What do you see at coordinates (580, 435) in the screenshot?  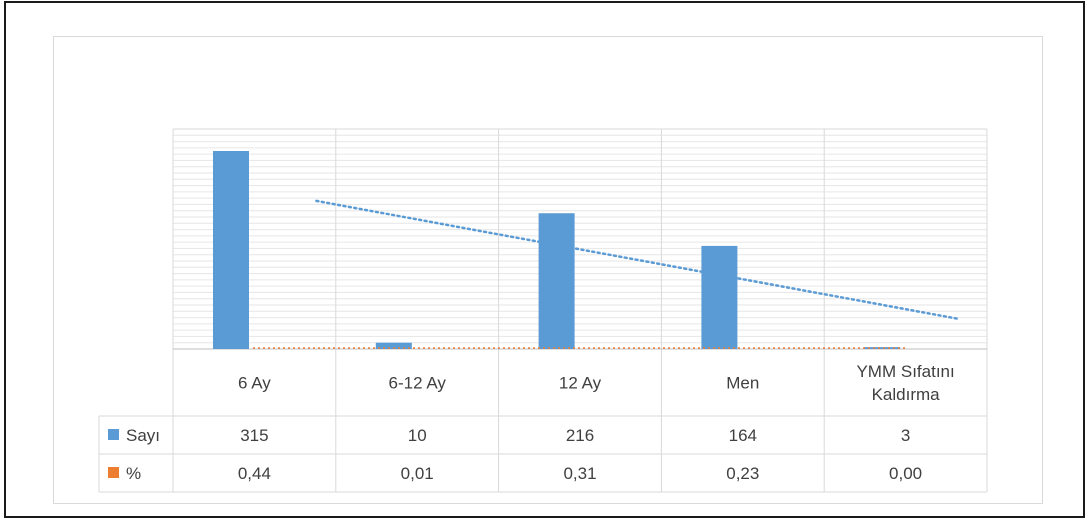 I see `table-cell: 216` at bounding box center [580, 435].